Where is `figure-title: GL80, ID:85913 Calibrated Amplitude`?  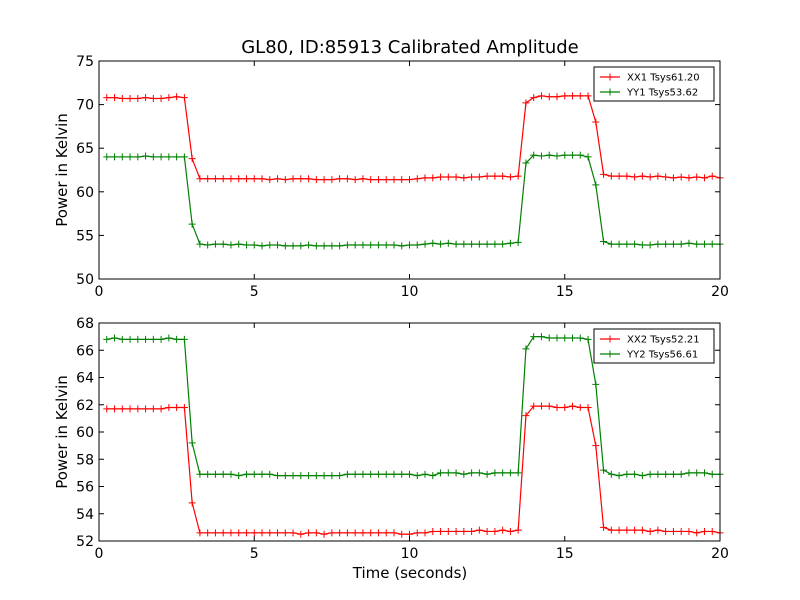
figure-title: GL80, ID:85913 Calibrated Amplitude is located at coordinates (410, 47).